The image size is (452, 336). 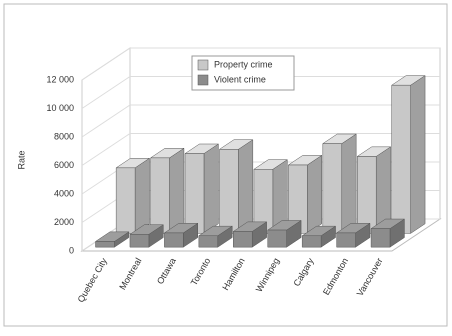 What do you see at coordinates (243, 73) in the screenshot?
I see `legend` at bounding box center [243, 73].